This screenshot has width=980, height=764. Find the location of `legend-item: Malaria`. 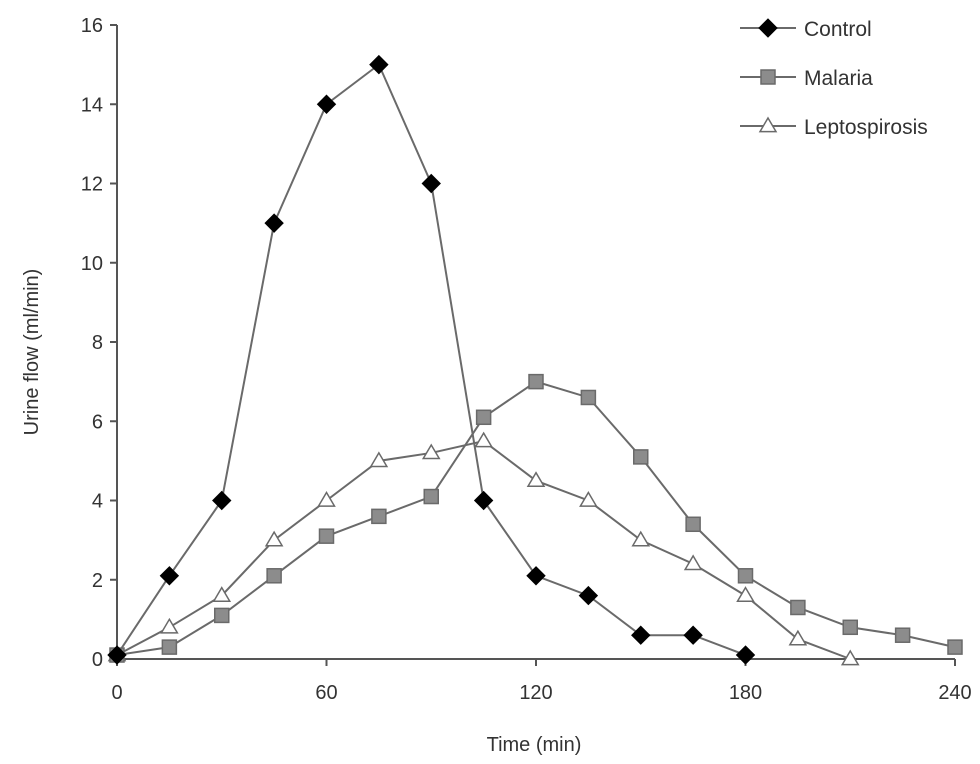

legend-item: Malaria is located at coordinates (806, 78).